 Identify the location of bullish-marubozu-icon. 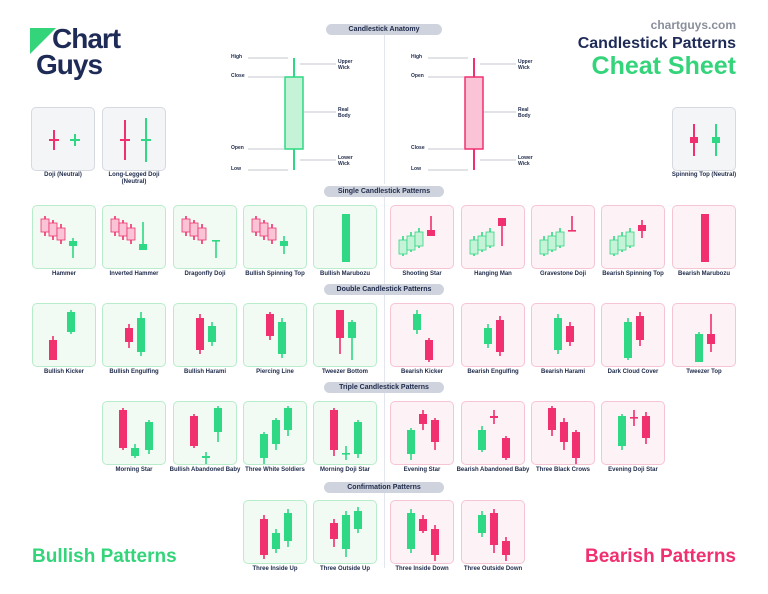
(346, 238).